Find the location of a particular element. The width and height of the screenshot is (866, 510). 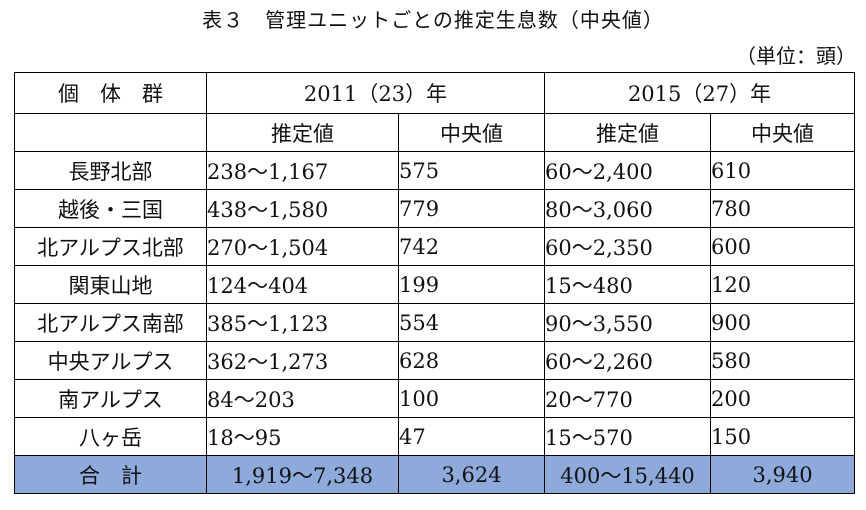

median-2015: 120 is located at coordinates (783, 284).